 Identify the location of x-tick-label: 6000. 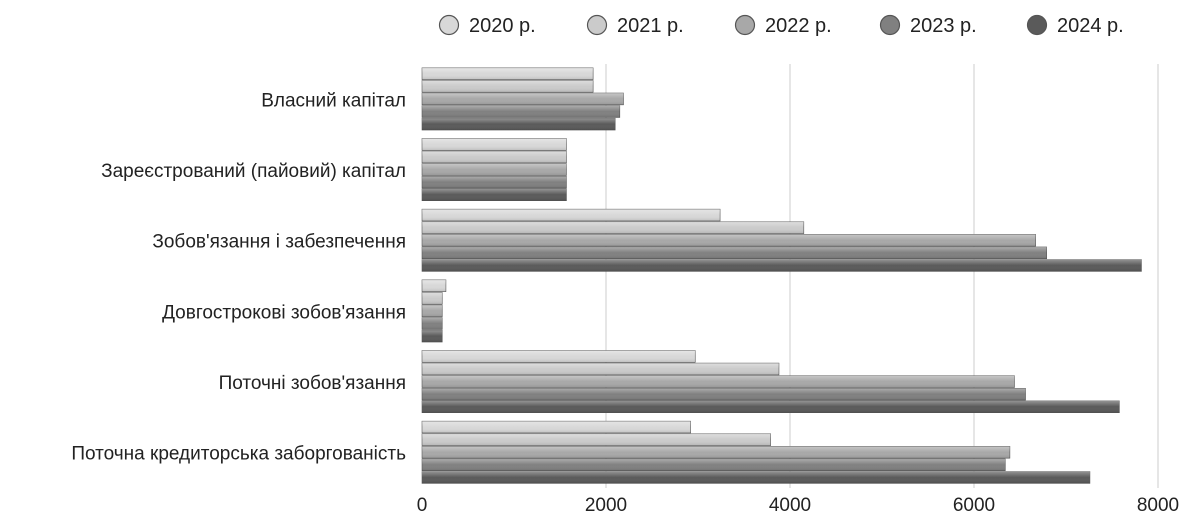
(974, 505).